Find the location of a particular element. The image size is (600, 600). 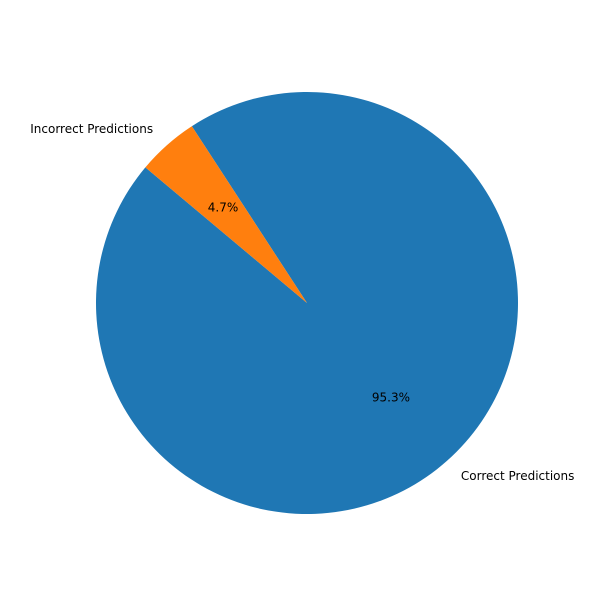

pie-slice-incorrect-predictions is located at coordinates (226, 214).